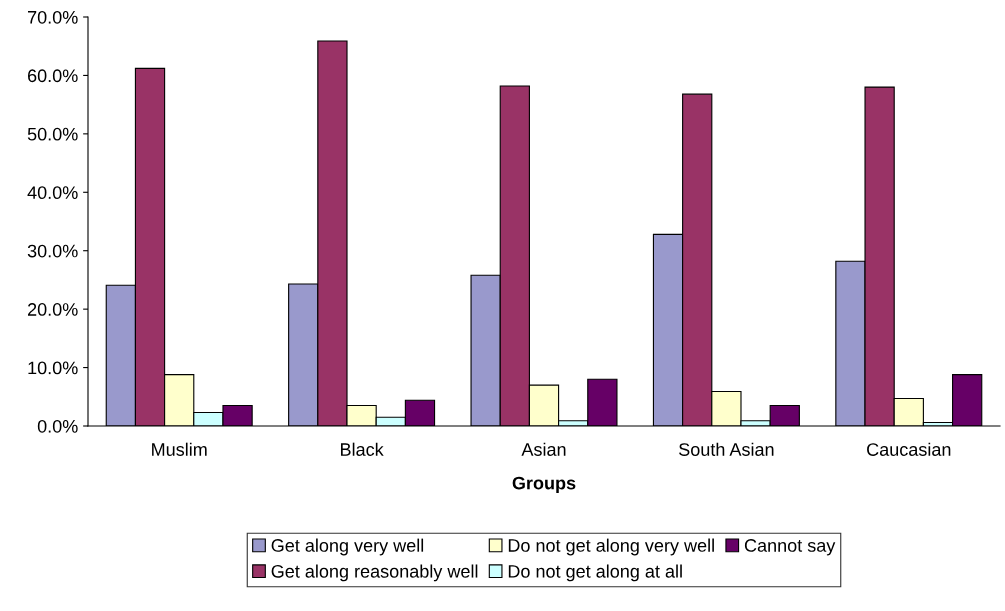  Describe the element at coordinates (595, 573) in the screenshot. I see `legend-label: Do not get along at all` at that location.